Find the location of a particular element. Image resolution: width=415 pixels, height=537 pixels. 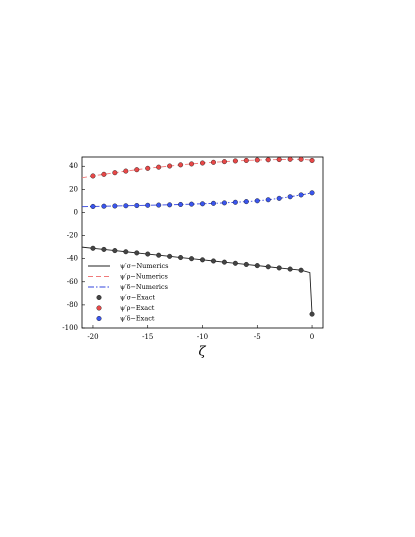

legend-label: ψ′σ−Exact is located at coordinates (137, 298).